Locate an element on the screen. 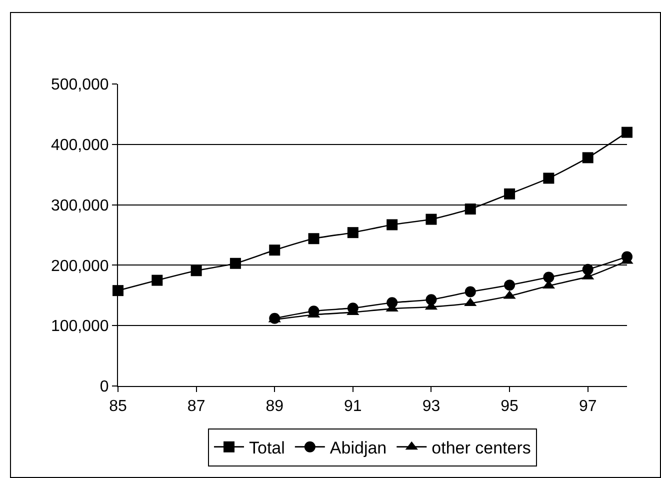 The height and width of the screenshot is (478, 661). y-tick-label: 0 is located at coordinates (104, 387).